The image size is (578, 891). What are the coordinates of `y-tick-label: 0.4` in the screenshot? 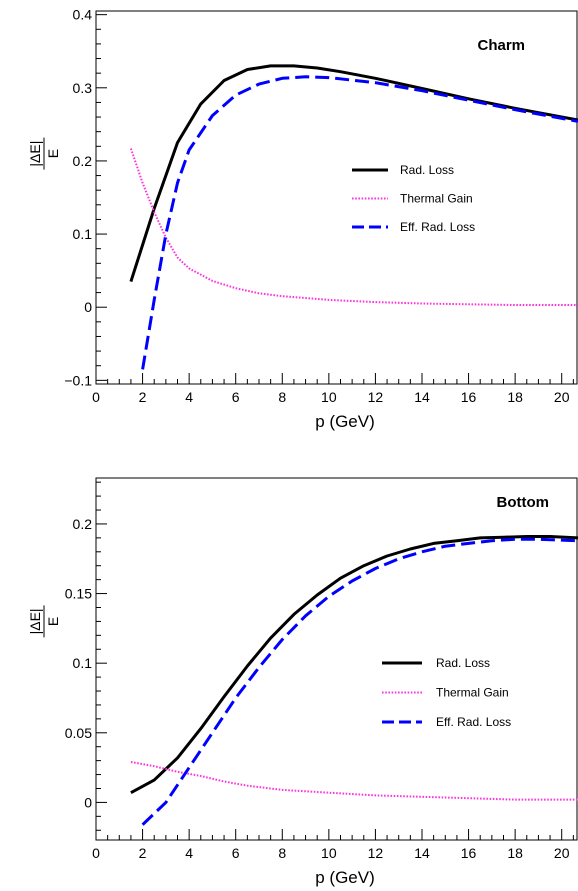 It's located at (83, 15).